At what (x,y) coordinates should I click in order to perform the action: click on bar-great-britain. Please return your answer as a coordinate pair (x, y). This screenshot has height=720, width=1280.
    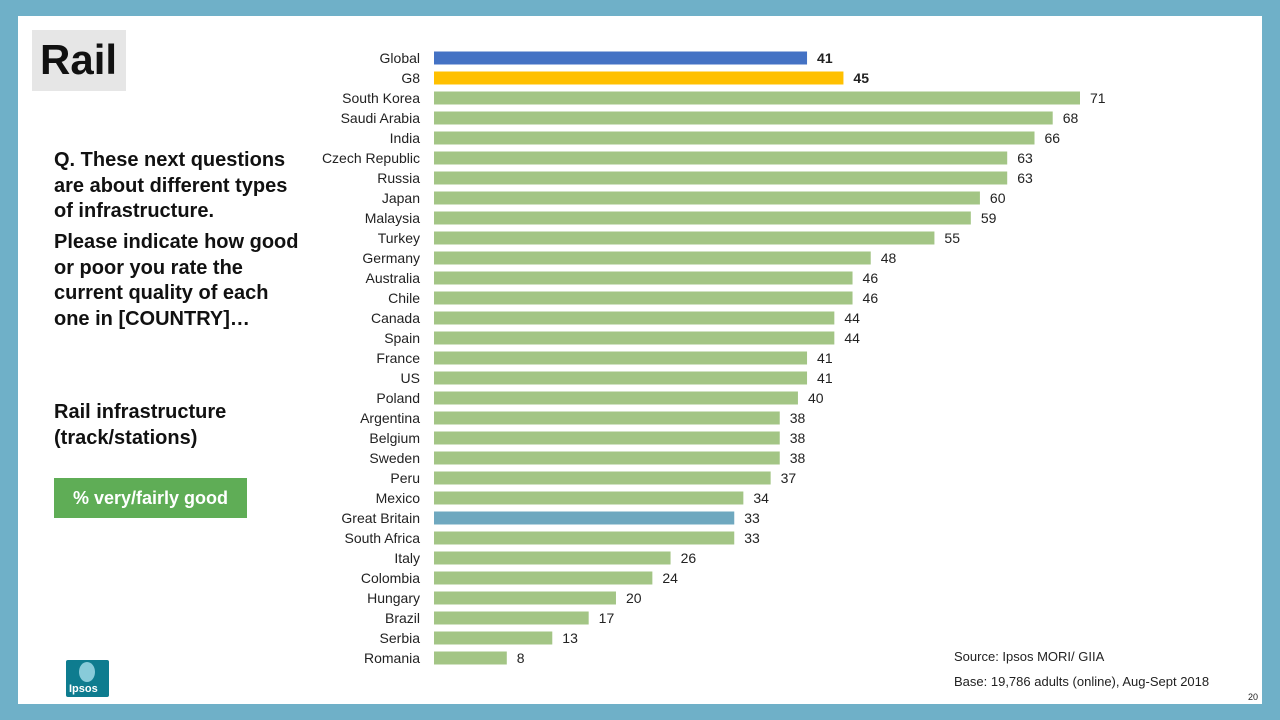
    Looking at the image, I should click on (584, 518).